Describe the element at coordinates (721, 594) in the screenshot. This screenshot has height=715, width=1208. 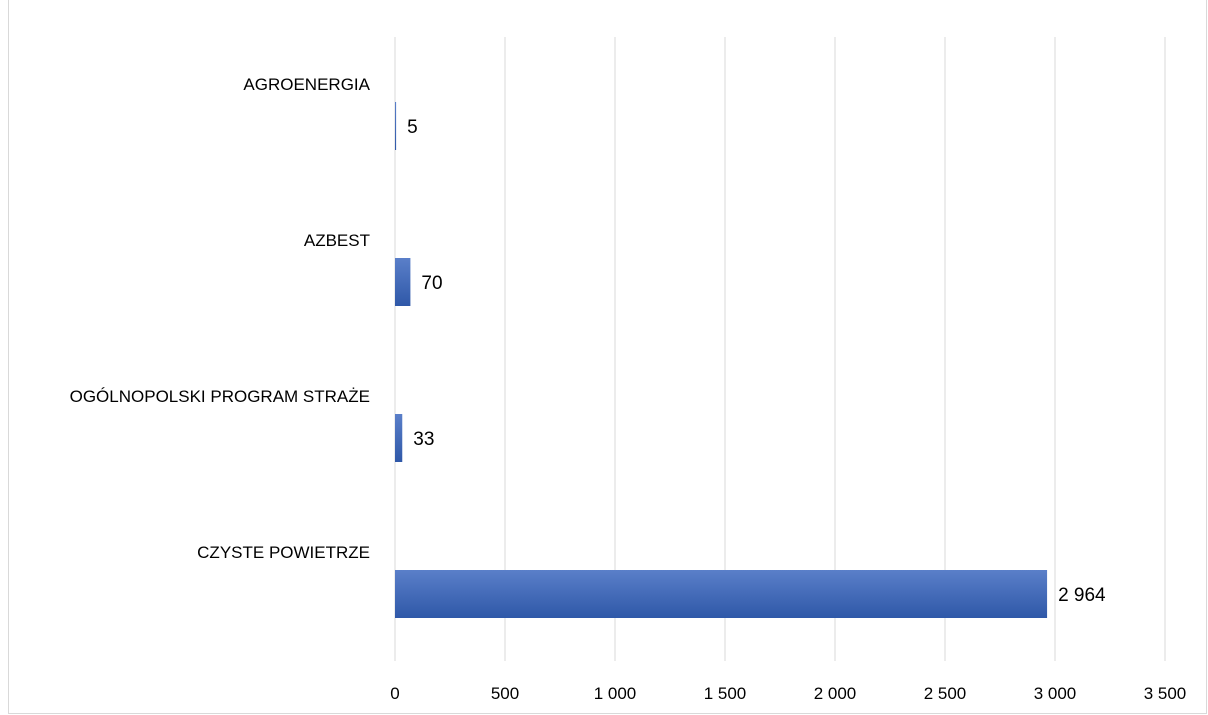
I see `bar-czyste-powietrze` at that location.